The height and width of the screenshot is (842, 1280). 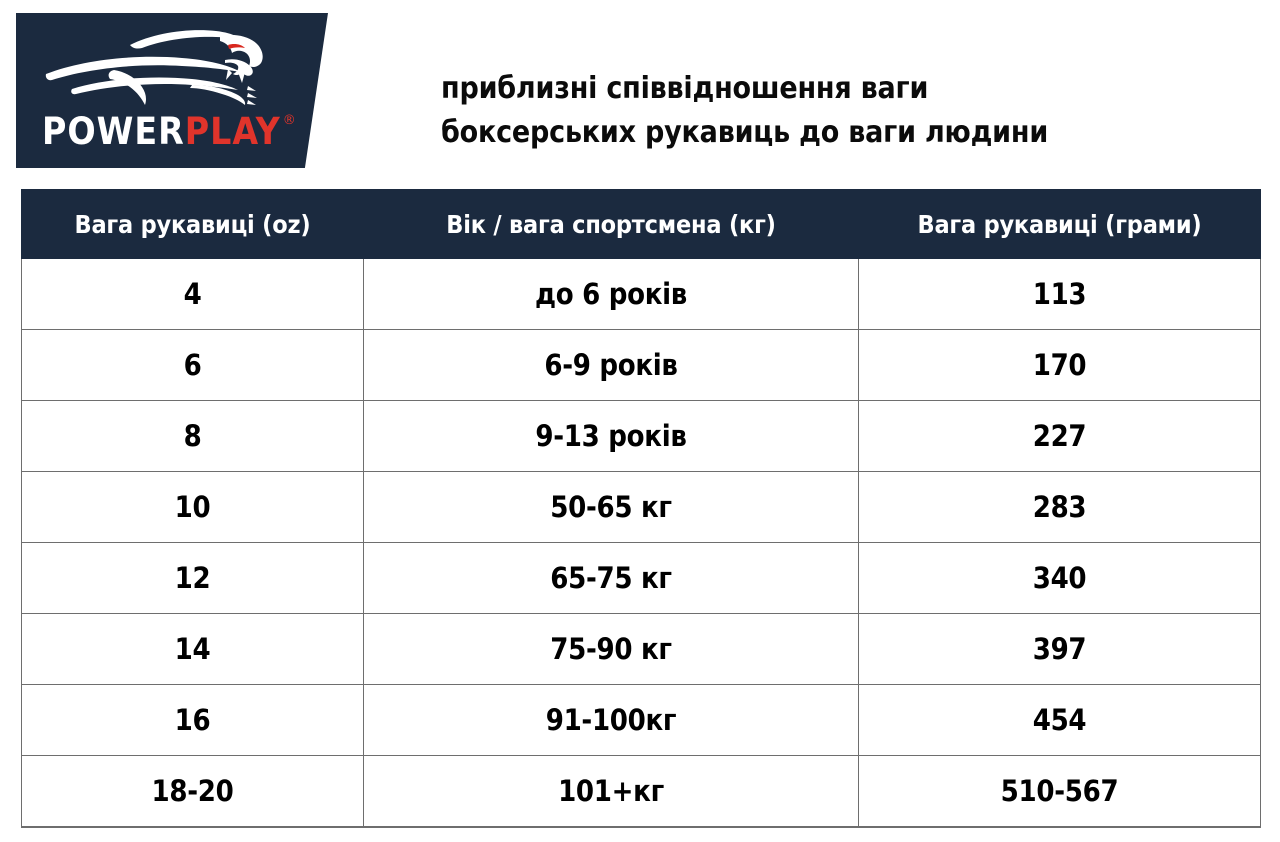 I want to click on table-row: 18-20 101+кг 510-567, so click(x=641, y=791).